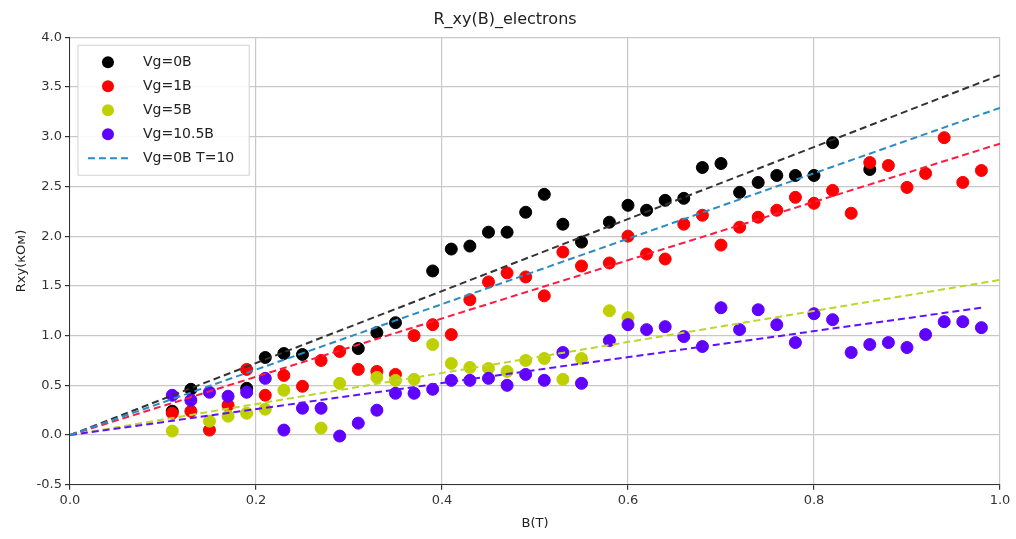  I want to click on y-tick-label: 1.0, so click(51, 334).